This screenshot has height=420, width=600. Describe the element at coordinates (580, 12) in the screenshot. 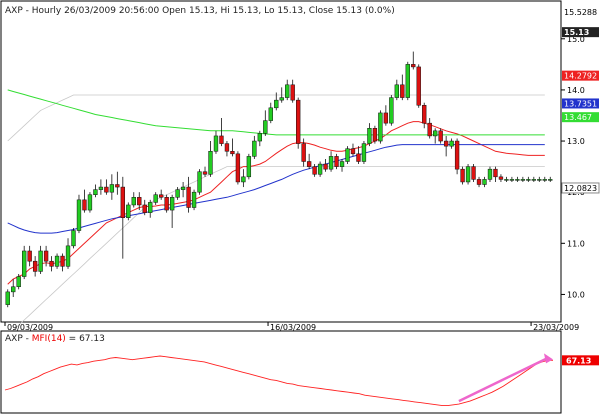

I see `price-label-text: 15.5288` at that location.